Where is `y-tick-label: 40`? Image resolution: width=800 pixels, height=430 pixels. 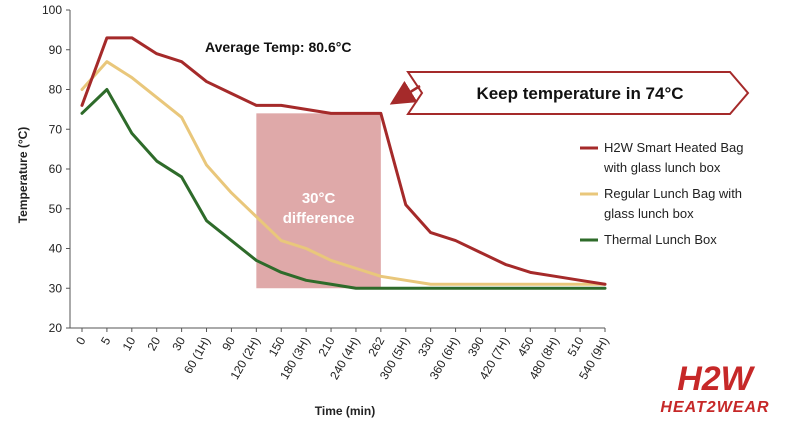
y-tick-label: 40 is located at coordinates (56, 249).